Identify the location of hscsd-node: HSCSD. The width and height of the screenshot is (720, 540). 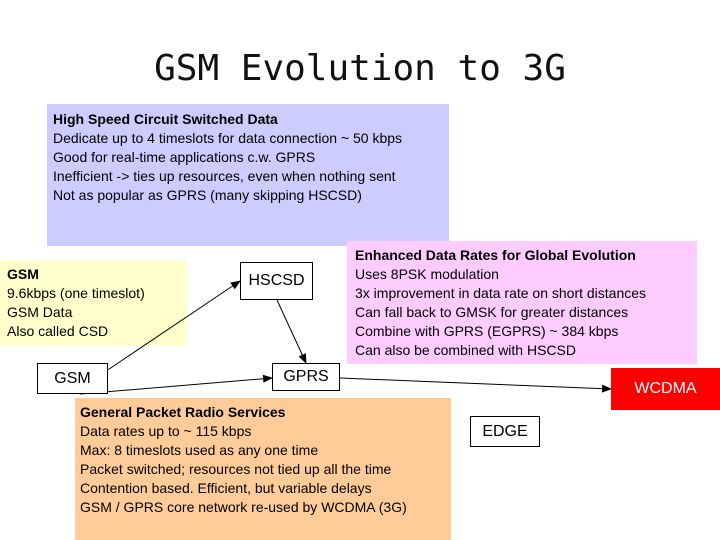
(276, 281).